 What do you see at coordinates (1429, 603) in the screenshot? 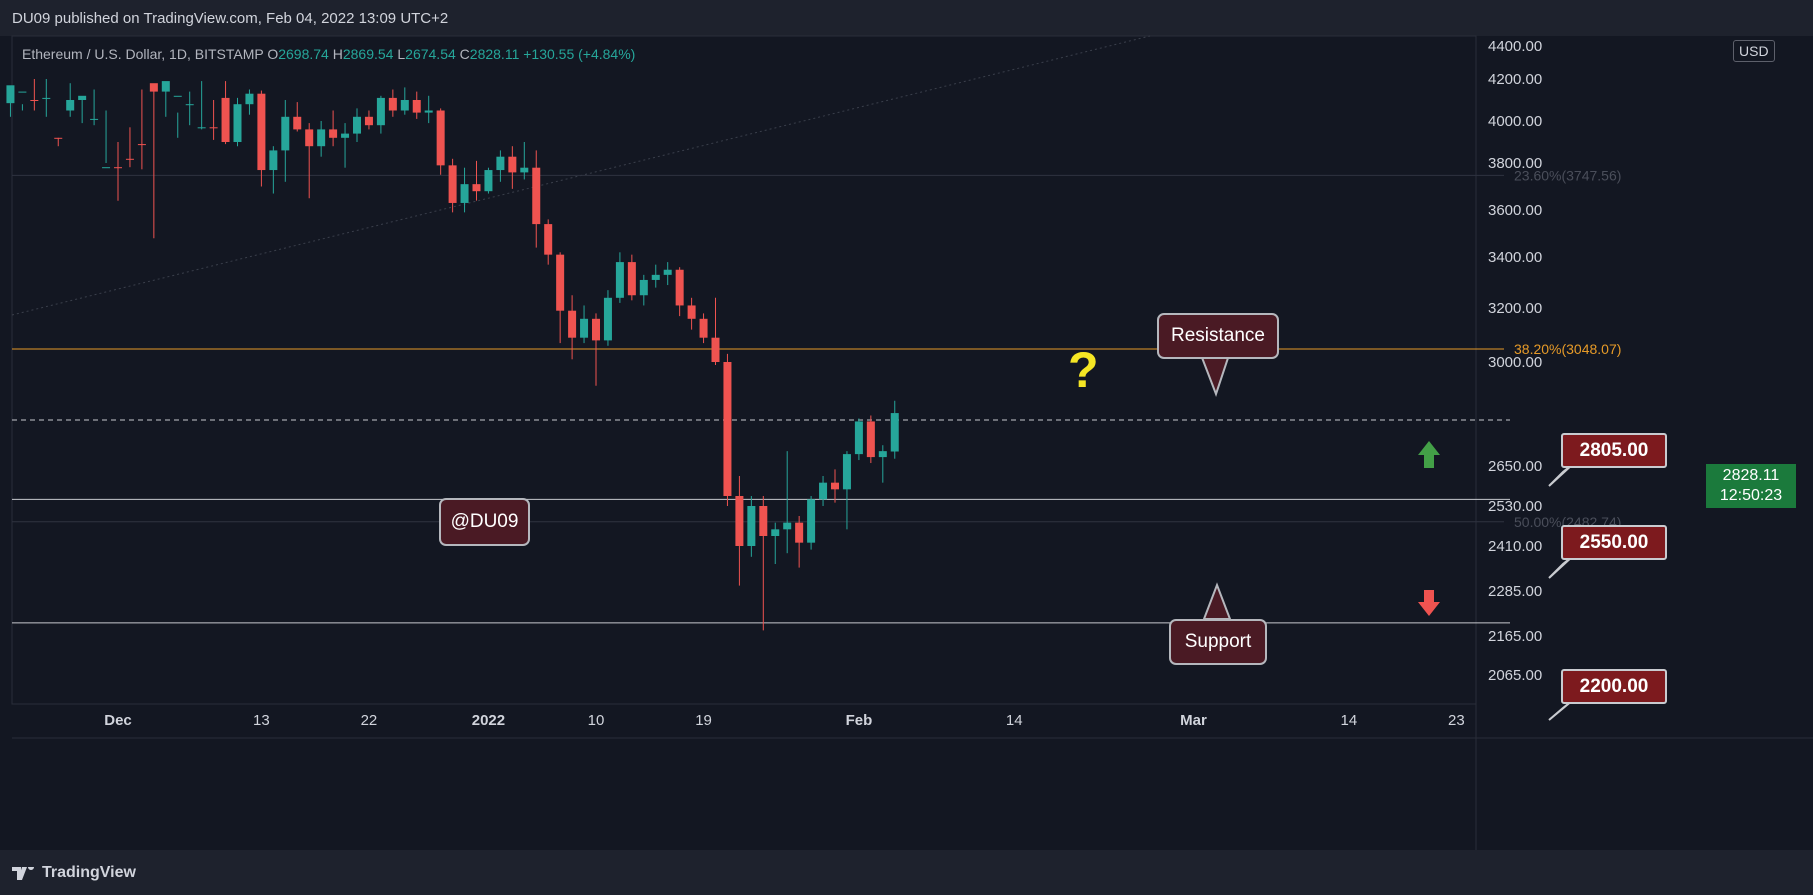
I see `down-arrow-icon` at bounding box center [1429, 603].